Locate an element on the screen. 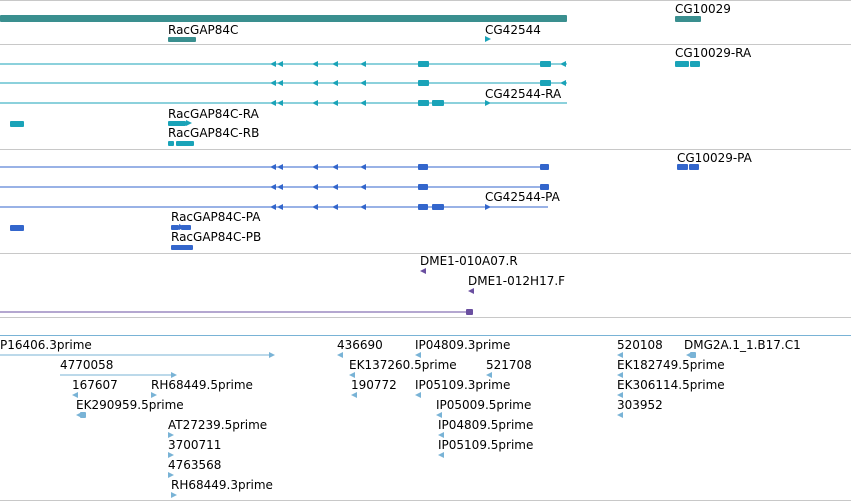 The width and height of the screenshot is (851, 501). est-label: IP05109.3prime is located at coordinates (463, 385).